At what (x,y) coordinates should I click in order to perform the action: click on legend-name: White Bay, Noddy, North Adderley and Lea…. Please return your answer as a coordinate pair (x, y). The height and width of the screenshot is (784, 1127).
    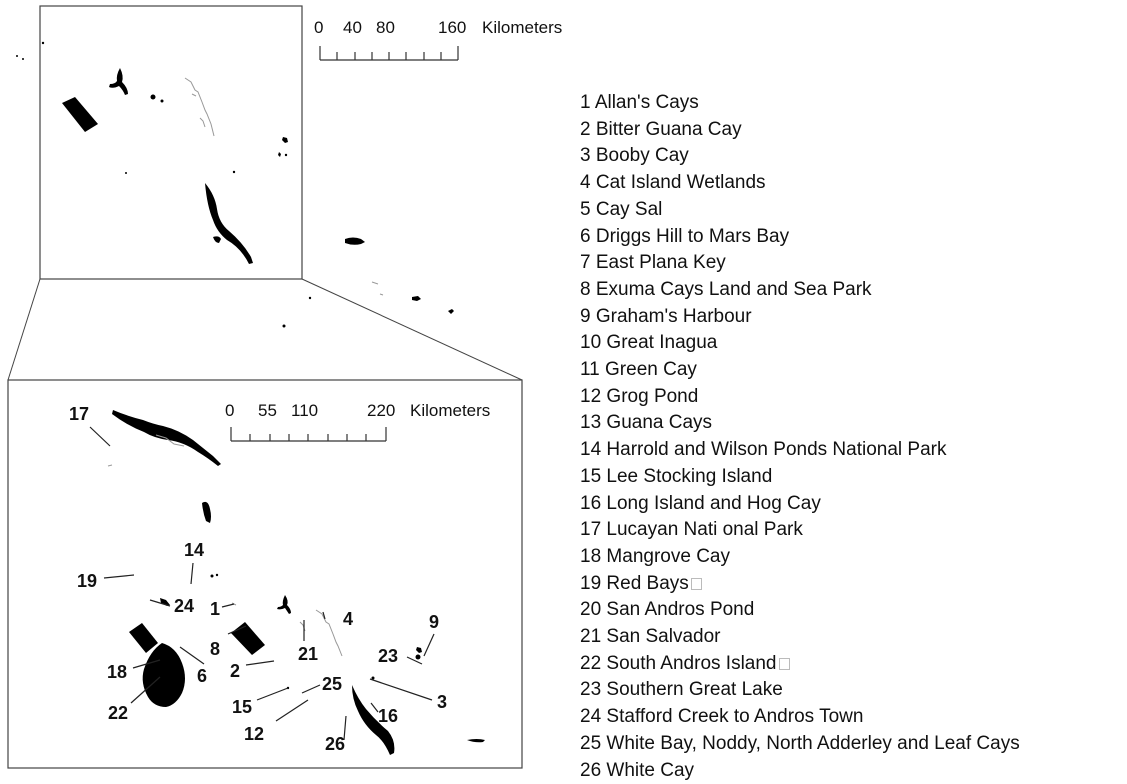
    Looking at the image, I should click on (813, 743).